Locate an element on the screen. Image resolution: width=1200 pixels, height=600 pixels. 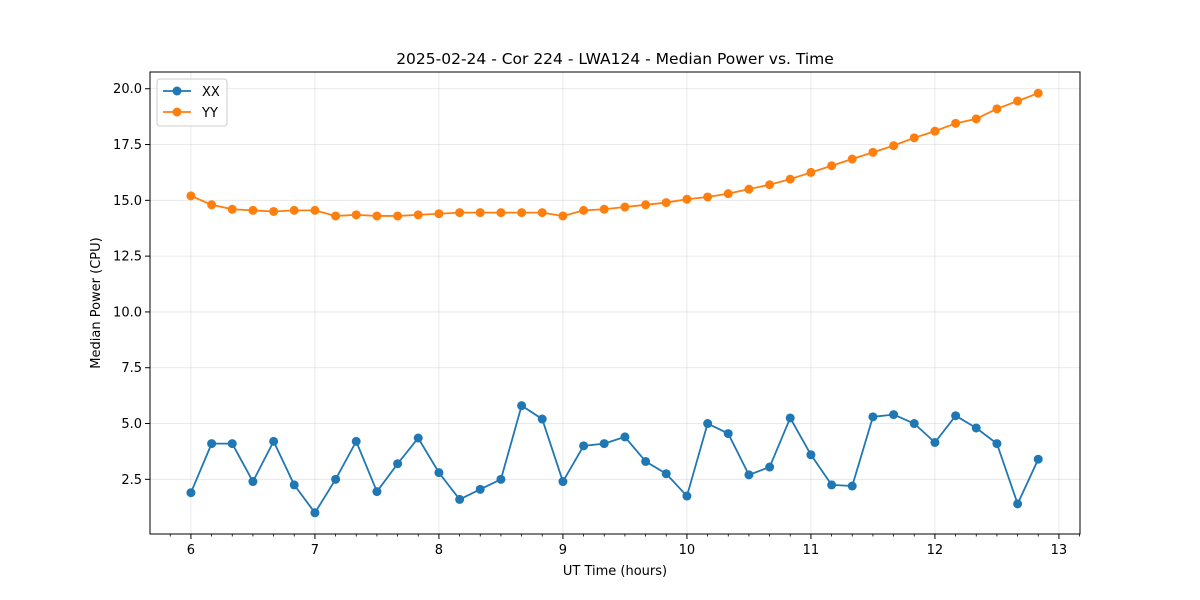
legend-xx-label: XX is located at coordinates (211, 92).